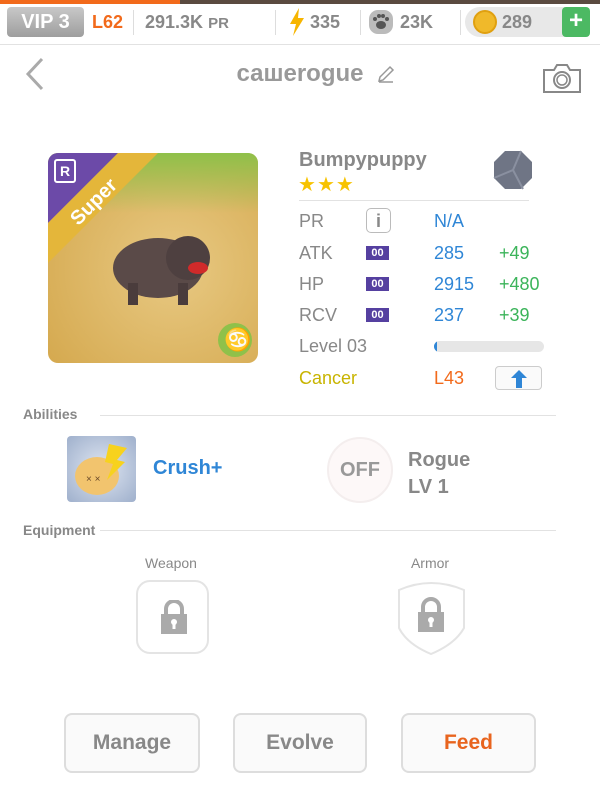 Image resolution: width=600 pixels, height=800 pixels. I want to click on player-level: L62, so click(108, 22).